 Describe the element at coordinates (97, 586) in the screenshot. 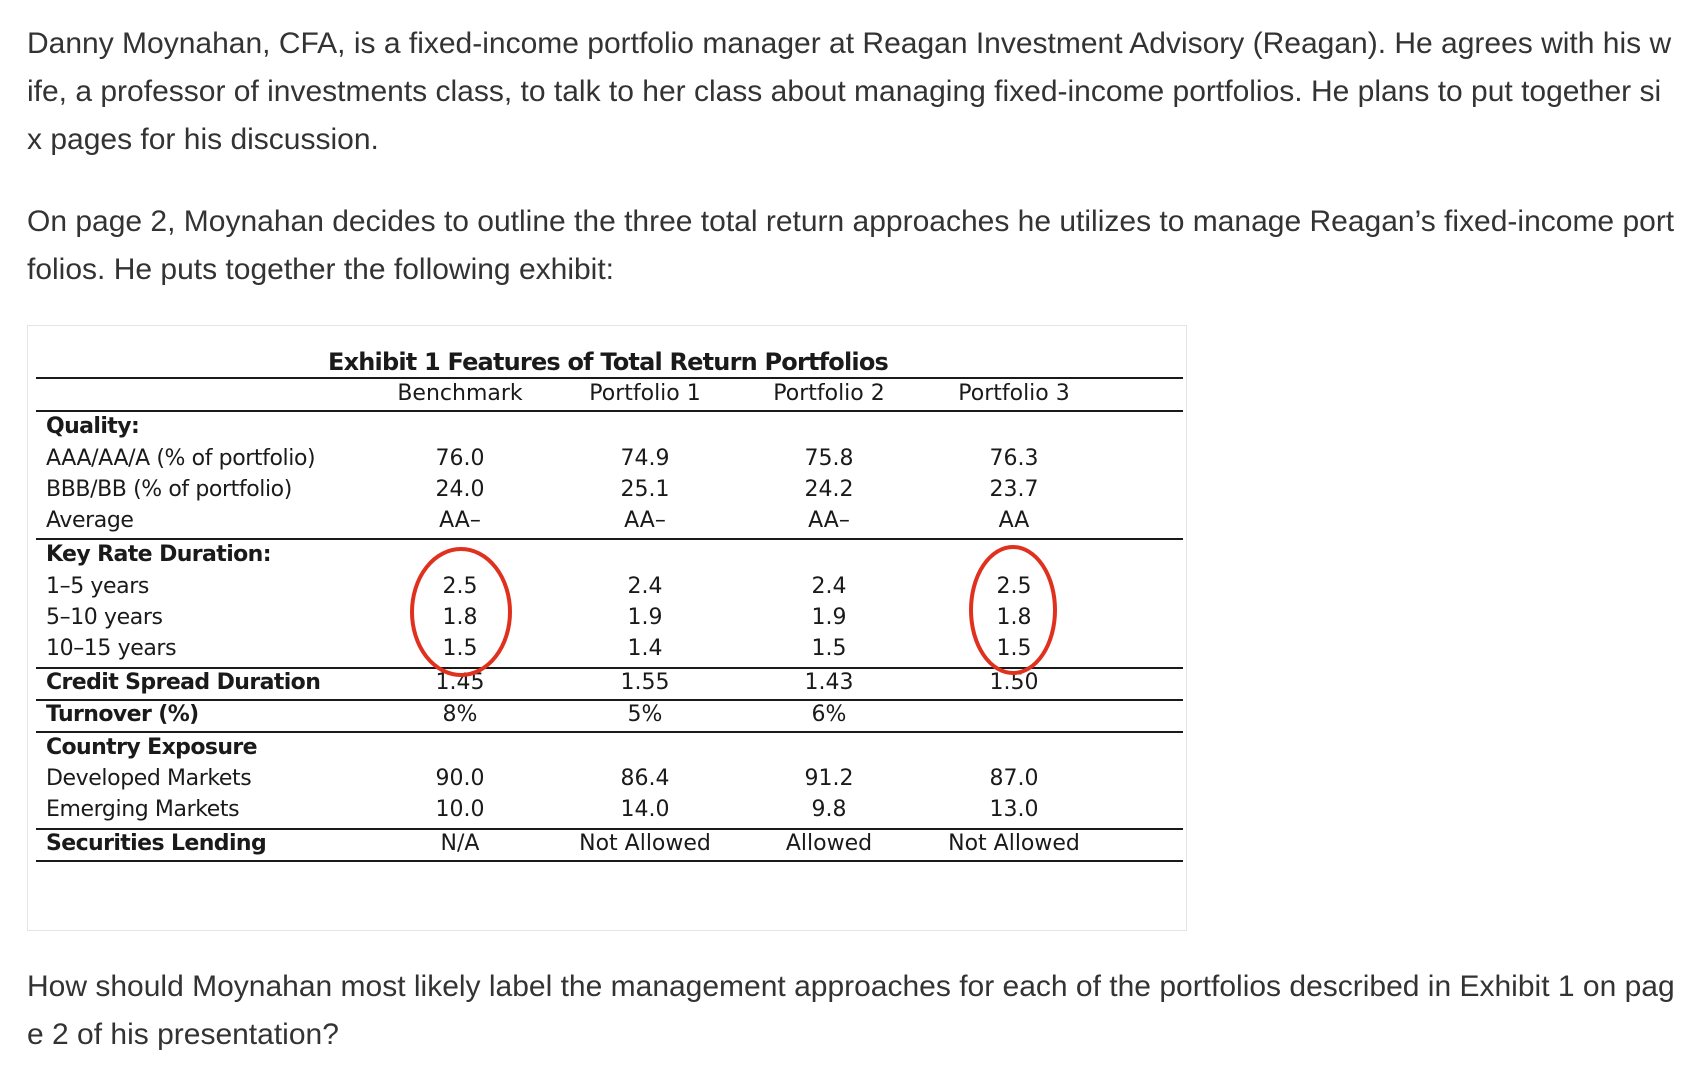

I see `row-label: 1–5 years` at that location.